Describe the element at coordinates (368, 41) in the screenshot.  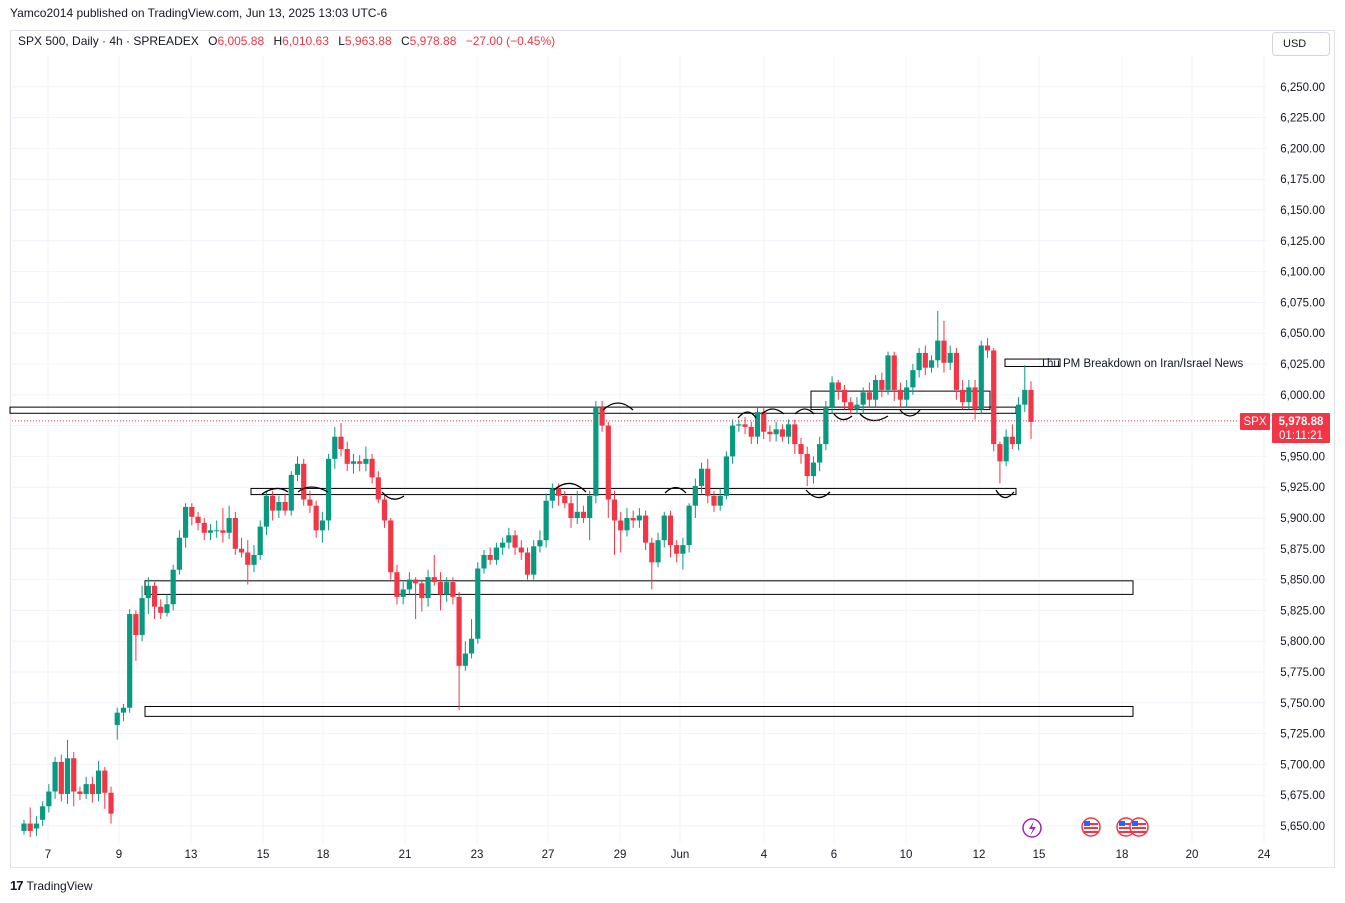
I see `low-value: 5,963.88` at that location.